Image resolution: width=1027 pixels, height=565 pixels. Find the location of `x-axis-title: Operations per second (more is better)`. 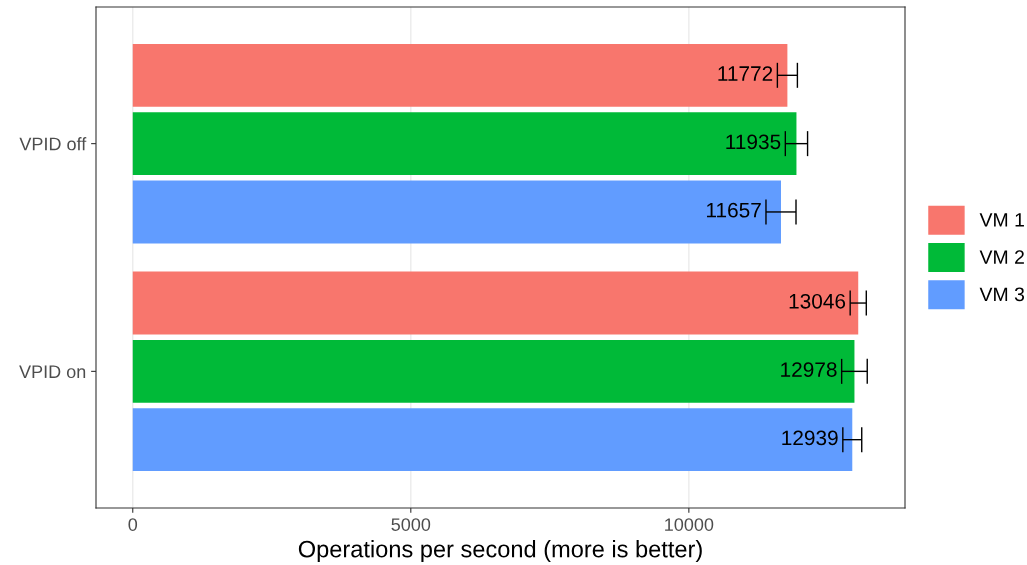

x-axis-title: Operations per second (more is better) is located at coordinates (500, 551).